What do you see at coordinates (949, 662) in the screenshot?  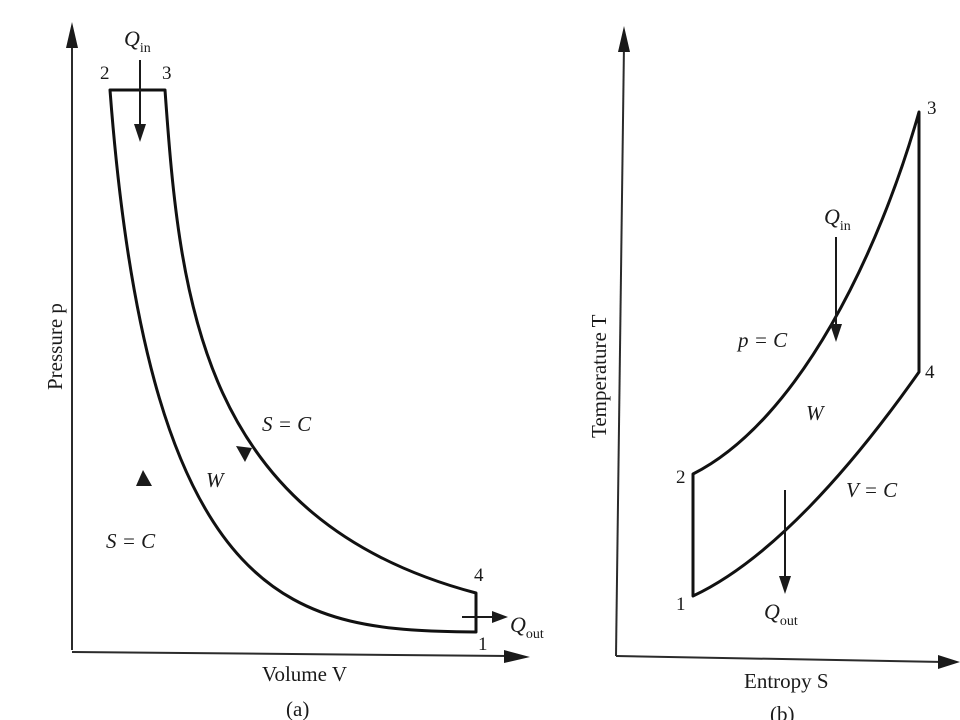 I see `ts-x-axis-arrowhead` at bounding box center [949, 662].